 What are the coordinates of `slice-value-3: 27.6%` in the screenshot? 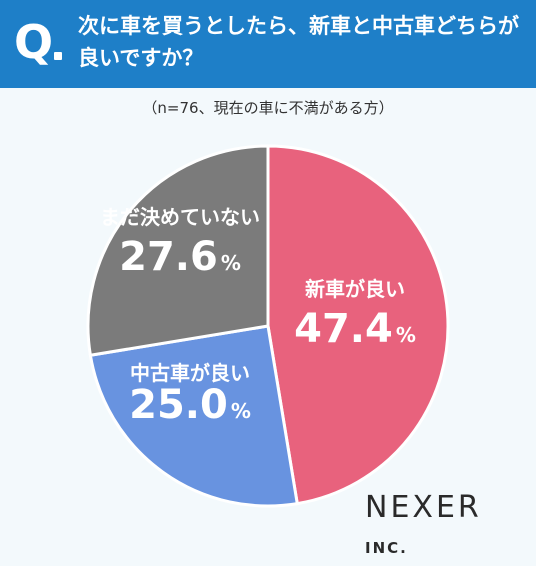 It's located at (180, 257).